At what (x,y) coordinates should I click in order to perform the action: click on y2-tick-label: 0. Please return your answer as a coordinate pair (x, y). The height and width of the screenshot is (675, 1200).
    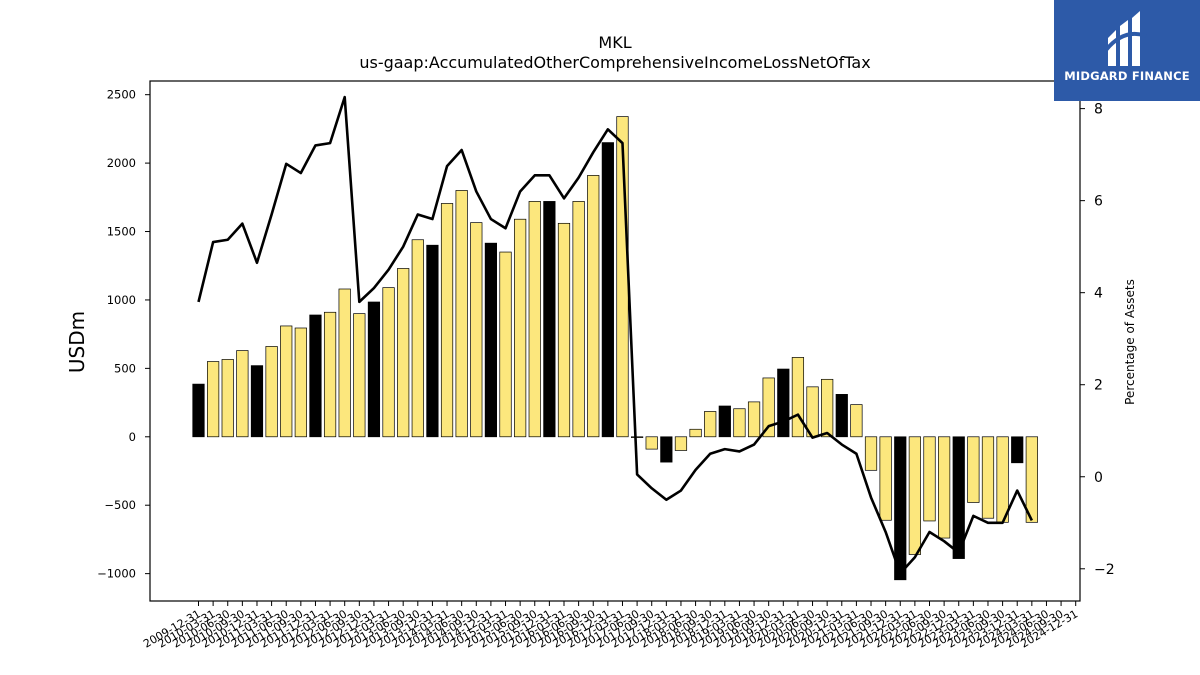
    Looking at the image, I should click on (1098, 478).